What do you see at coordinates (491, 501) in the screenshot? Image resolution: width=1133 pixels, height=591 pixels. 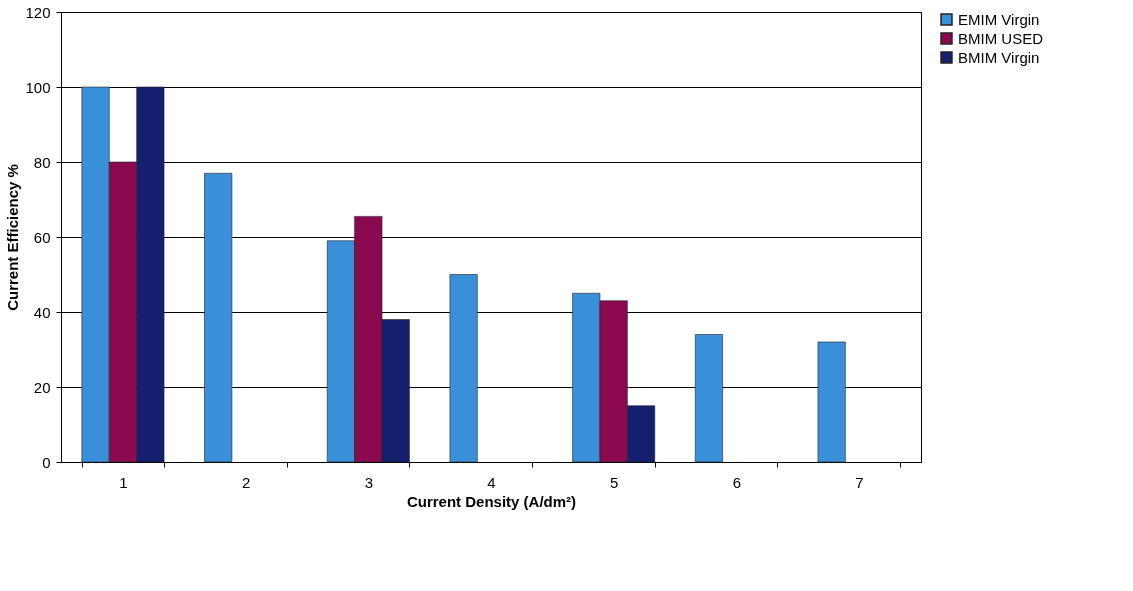 I see `x-axis-title: Current Density (A/dm²)` at bounding box center [491, 501].